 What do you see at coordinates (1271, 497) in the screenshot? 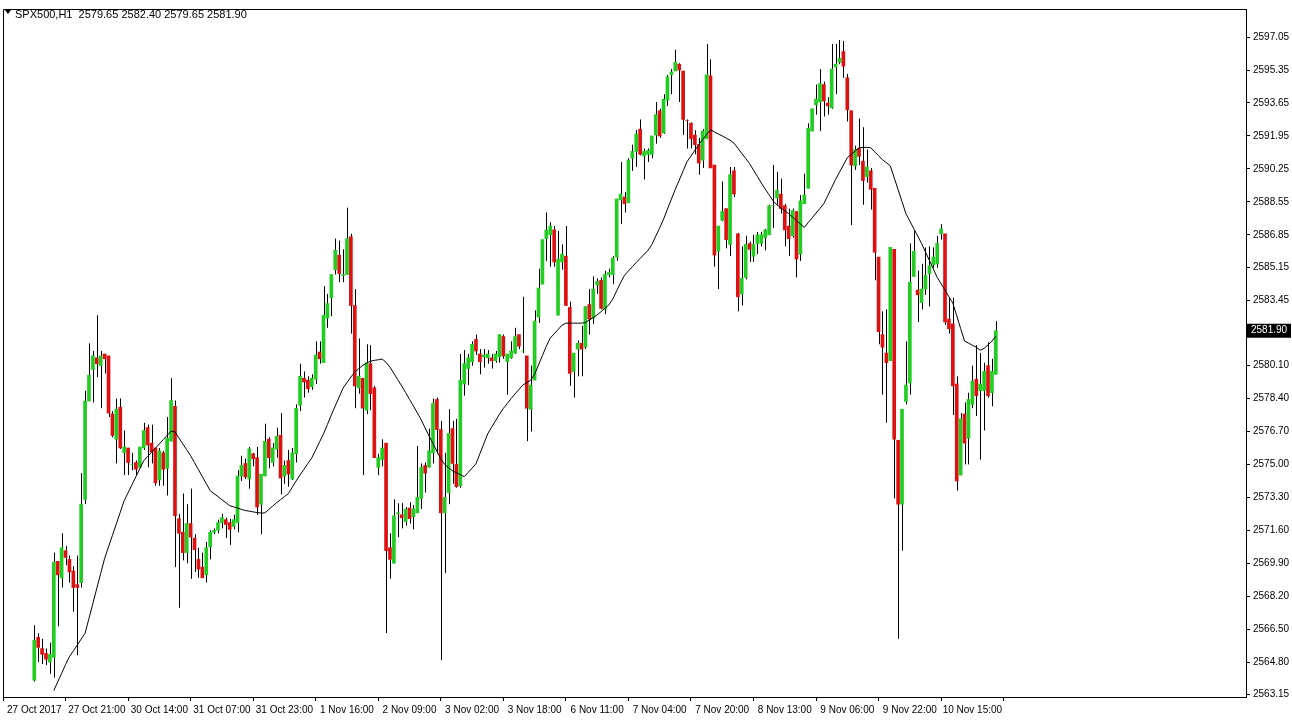
I see `y-tick-label: 2573.30` at bounding box center [1271, 497].